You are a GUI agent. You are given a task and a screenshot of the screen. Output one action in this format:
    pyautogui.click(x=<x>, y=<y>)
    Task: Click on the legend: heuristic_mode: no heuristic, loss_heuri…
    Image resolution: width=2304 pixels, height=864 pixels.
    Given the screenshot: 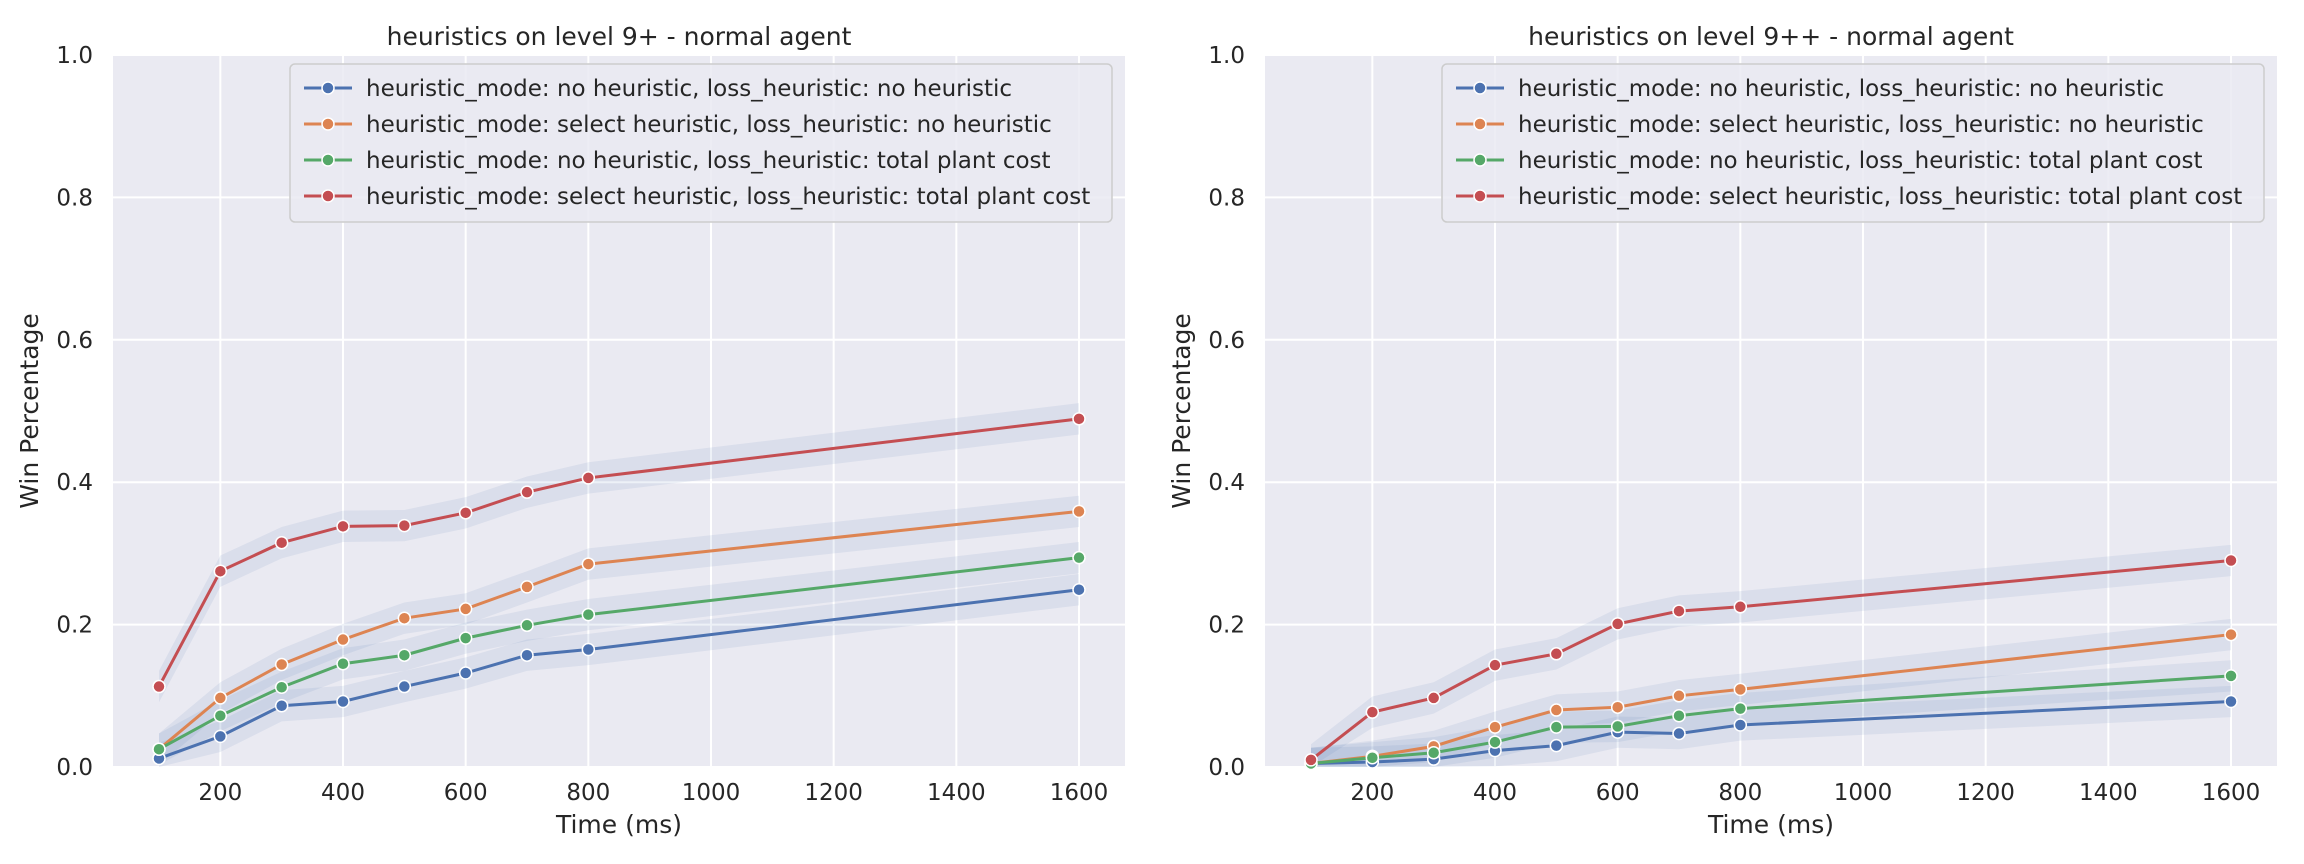 What is the action you would take?
    pyautogui.click(x=701, y=143)
    